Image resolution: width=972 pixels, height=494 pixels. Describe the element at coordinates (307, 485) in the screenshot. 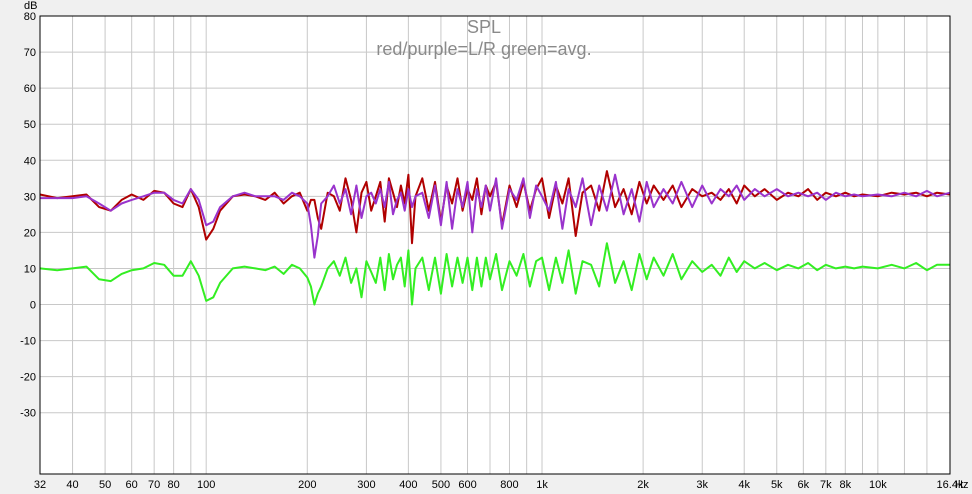

I see `x-tick-label: 200` at that location.